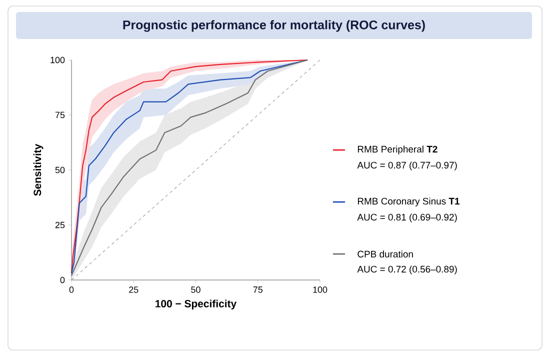 This screenshot has width=550, height=356. Describe the element at coordinates (398, 150) in the screenshot. I see `legend-label: RMB Peripheral T2` at that location.